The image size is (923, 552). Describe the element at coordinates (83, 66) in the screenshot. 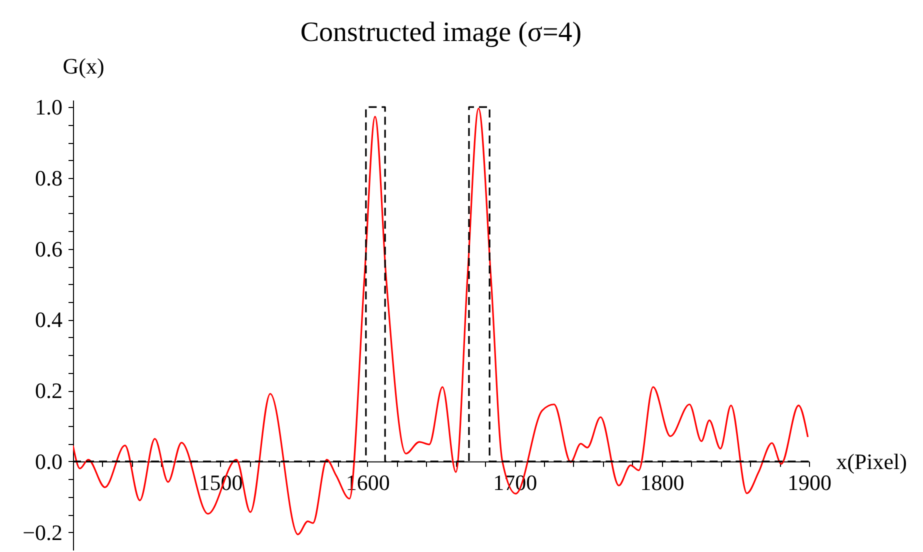

I see `y-axis-title: G(x)` at that location.